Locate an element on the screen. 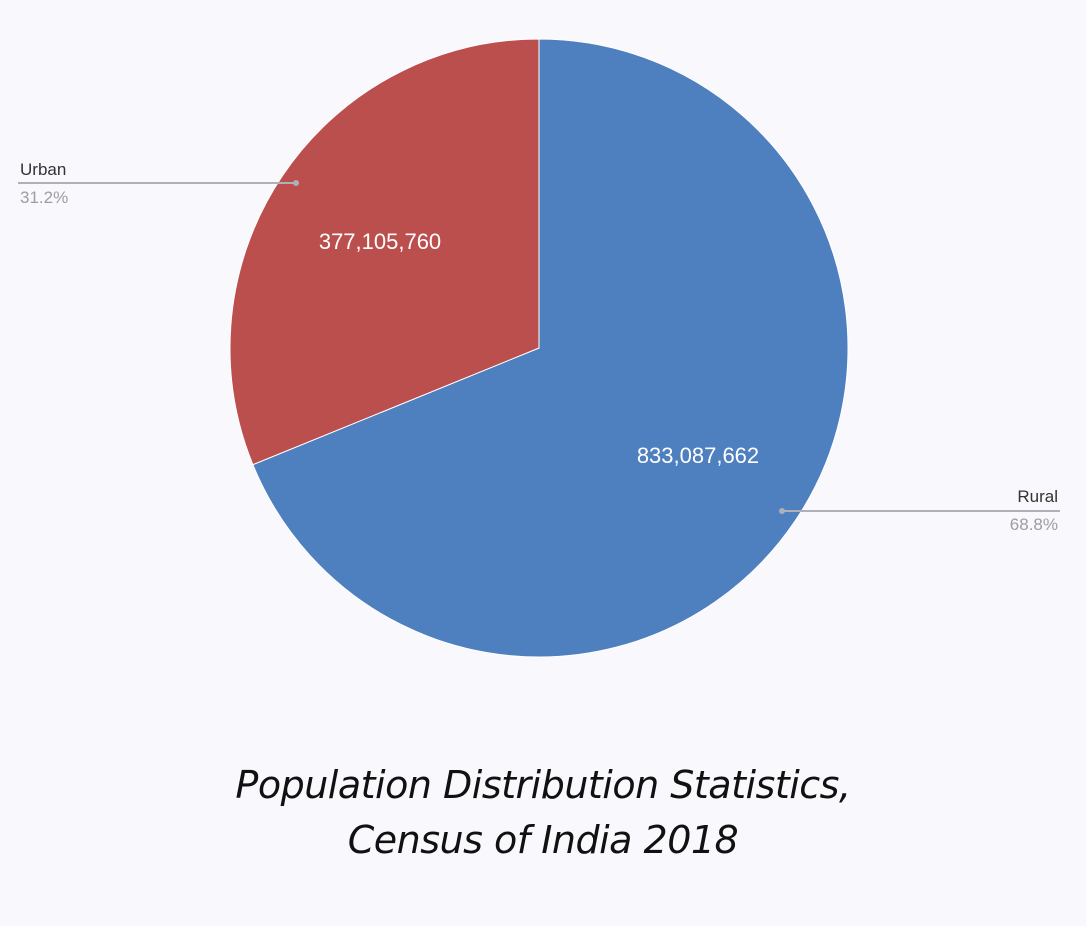 The height and width of the screenshot is (926, 1086). legend-percent-rural: 68.8% is located at coordinates (1034, 524).